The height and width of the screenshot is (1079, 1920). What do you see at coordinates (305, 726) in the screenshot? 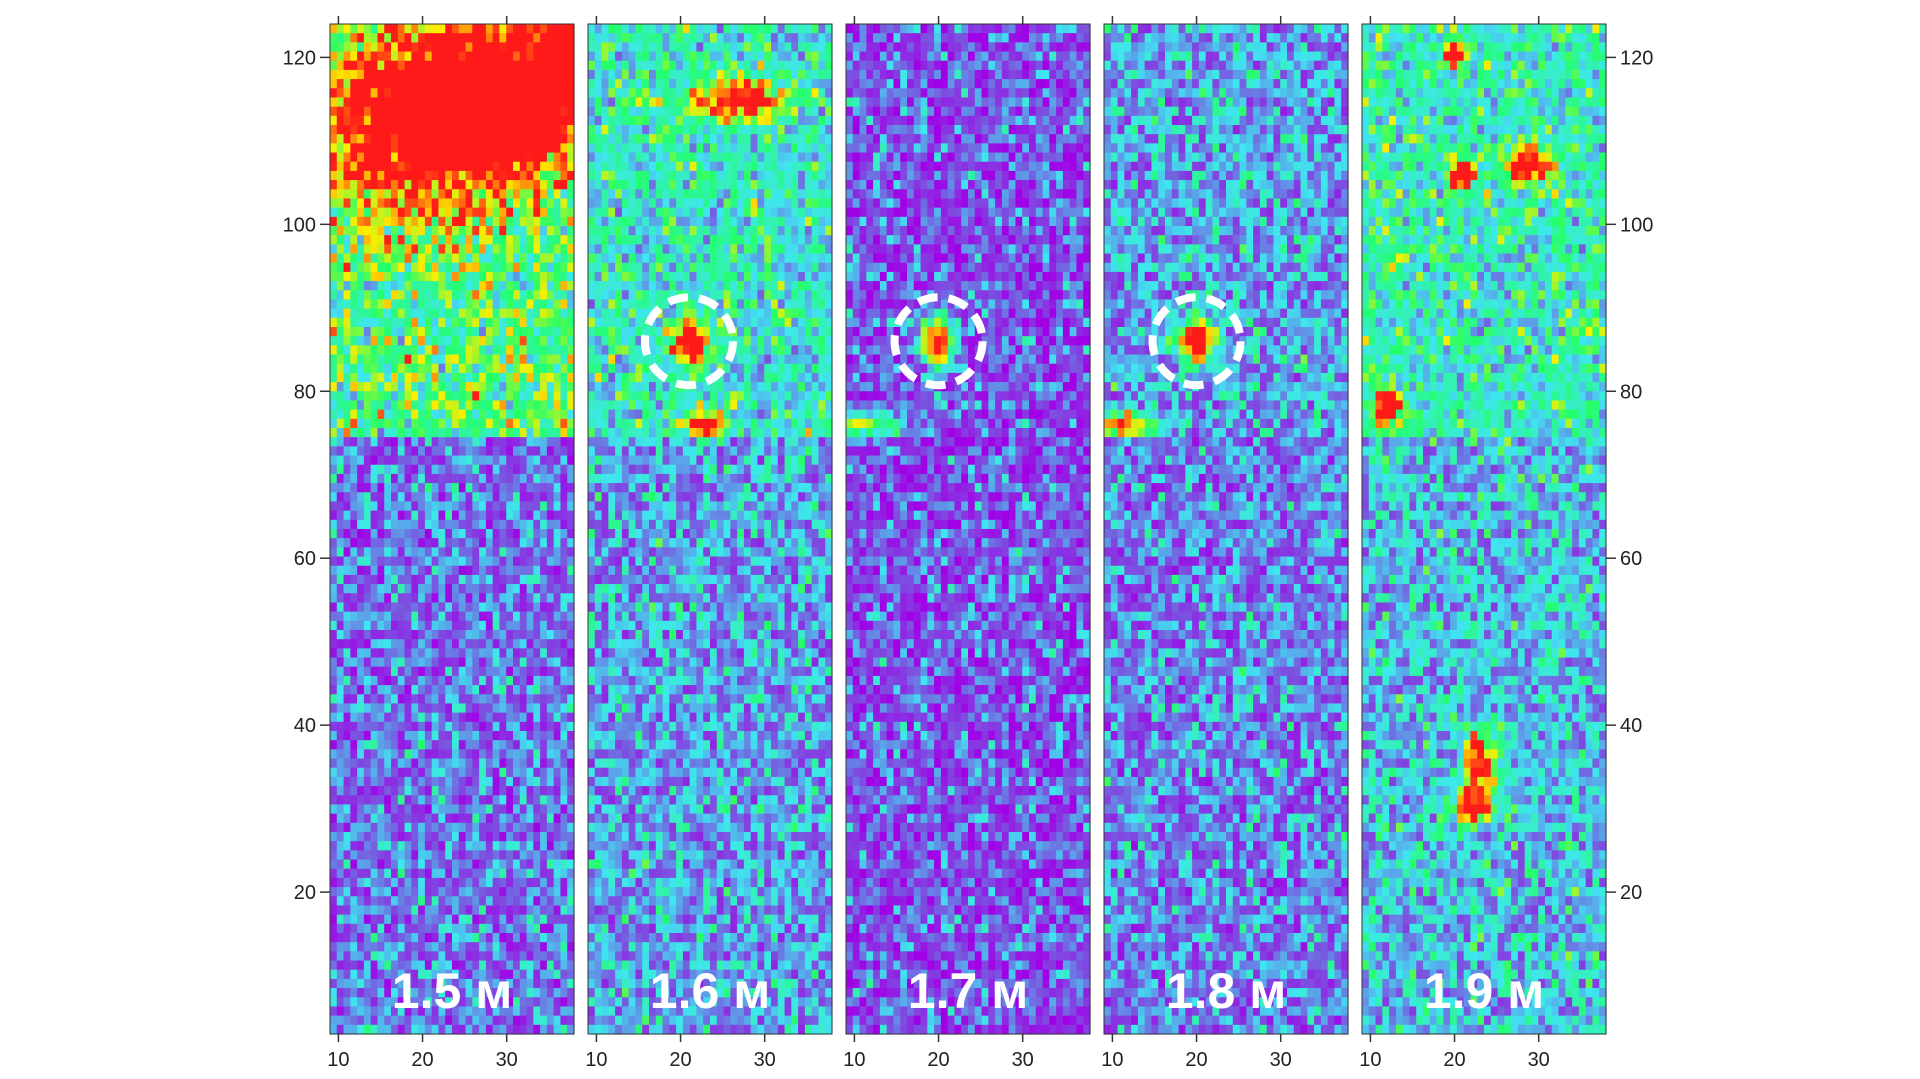
I see `y-tick-label-left: 40` at bounding box center [305, 726].